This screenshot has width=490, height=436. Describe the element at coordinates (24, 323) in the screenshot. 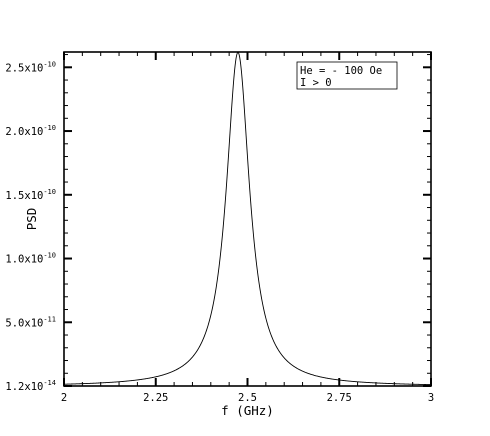

I see `y-tick-mantissa: 5.0x10` at that location.